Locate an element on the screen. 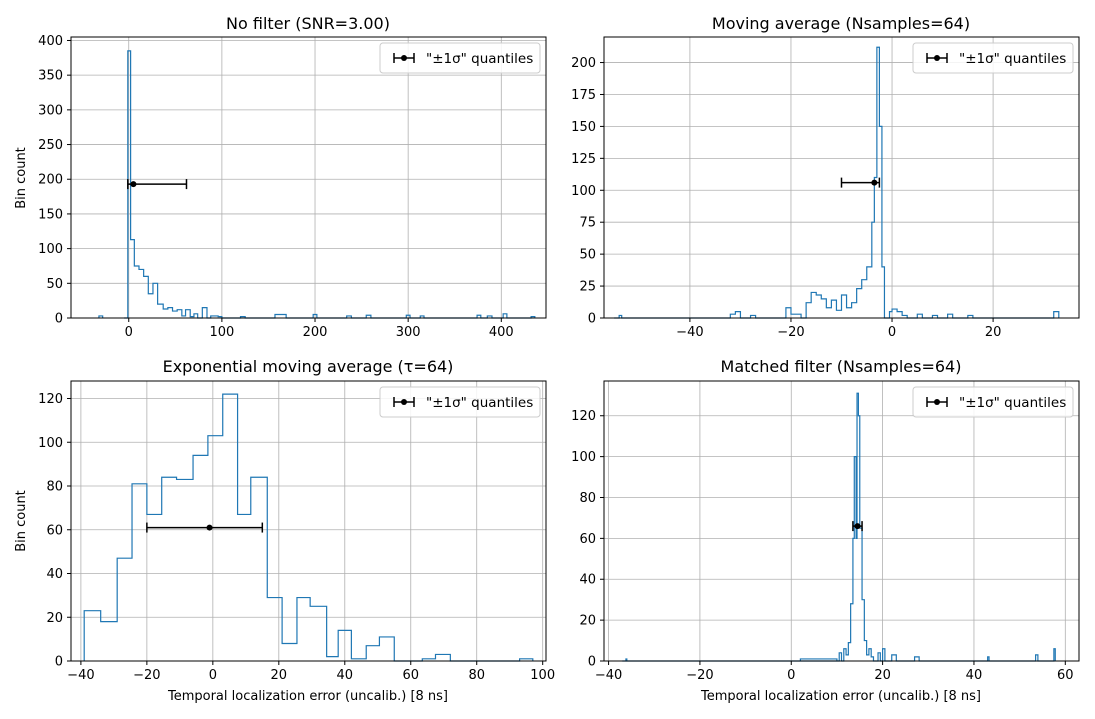 Image resolution: width=1095 pixels, height=719 pixels. y-axis-label-top: Bin count is located at coordinates (21, 178).